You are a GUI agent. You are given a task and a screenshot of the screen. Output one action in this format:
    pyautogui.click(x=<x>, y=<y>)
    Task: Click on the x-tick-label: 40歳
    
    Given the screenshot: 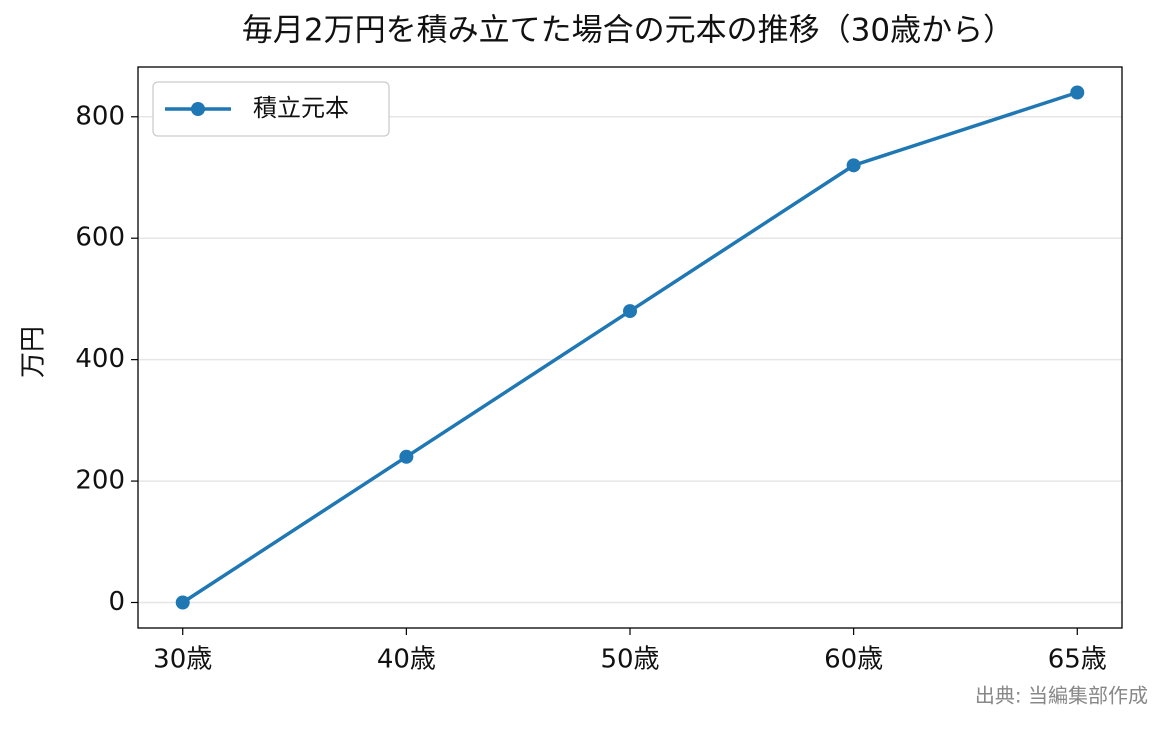 What is the action you would take?
    pyautogui.click(x=406, y=660)
    